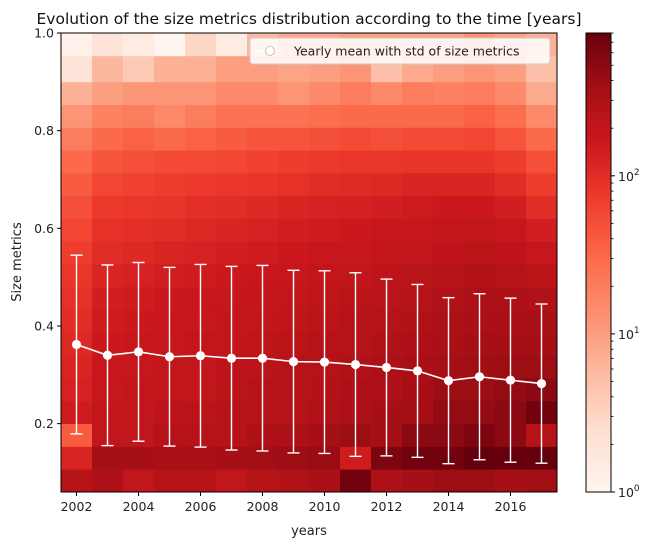  What do you see at coordinates (44, 325) in the screenshot?
I see `y-tick-label: 0.4` at bounding box center [44, 325].